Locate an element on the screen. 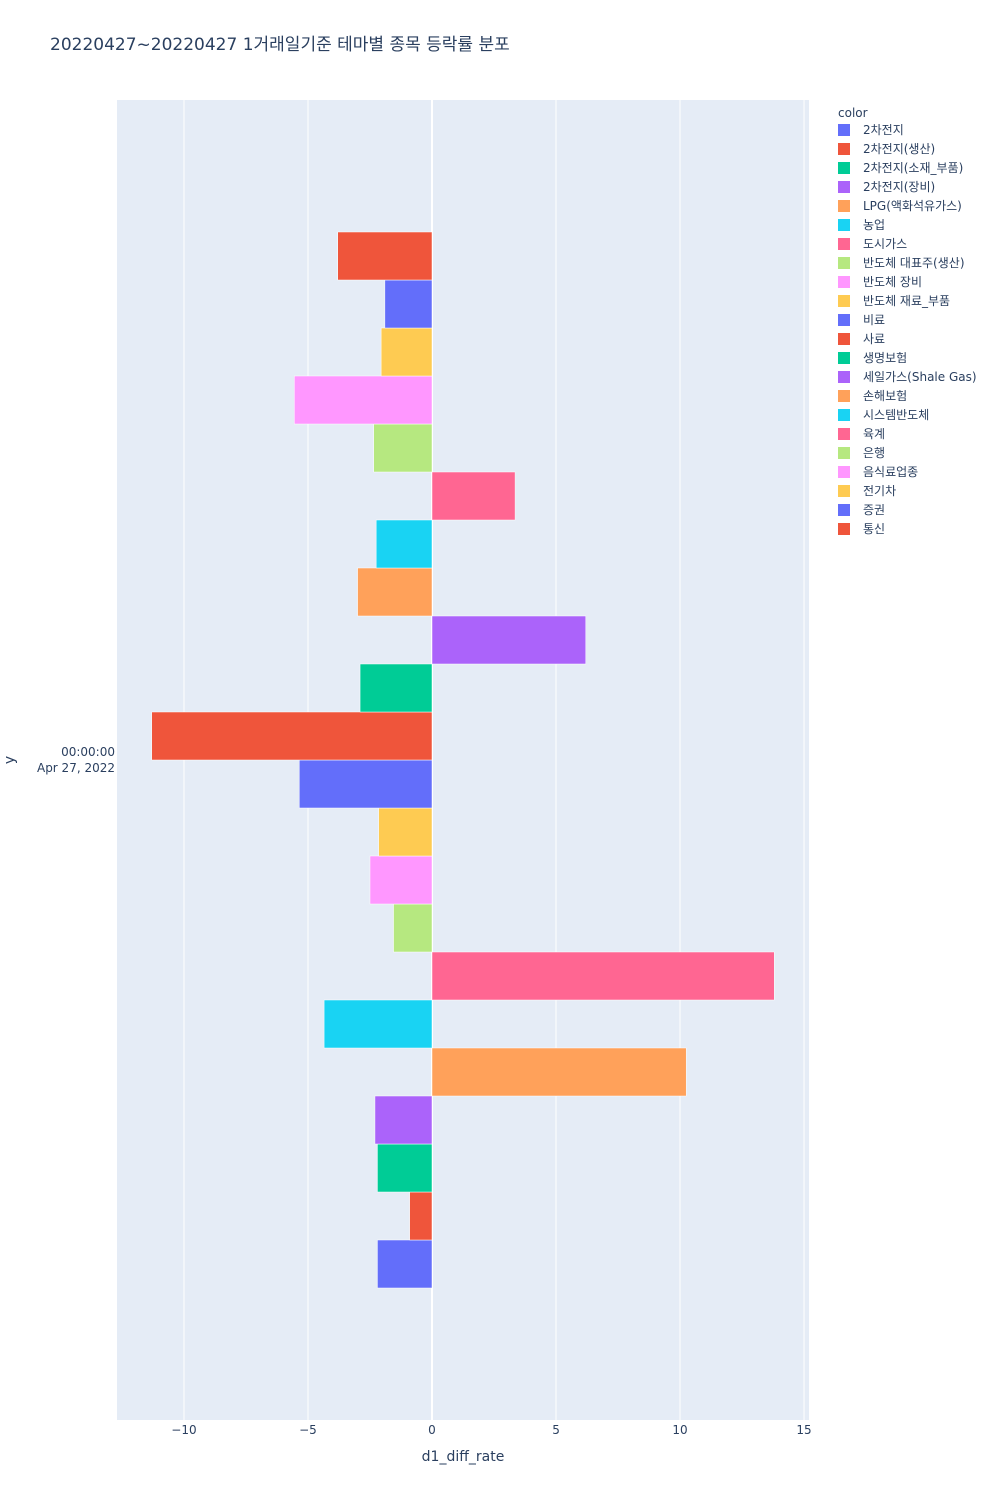  x-tick-label: 15 is located at coordinates (803, 1430).